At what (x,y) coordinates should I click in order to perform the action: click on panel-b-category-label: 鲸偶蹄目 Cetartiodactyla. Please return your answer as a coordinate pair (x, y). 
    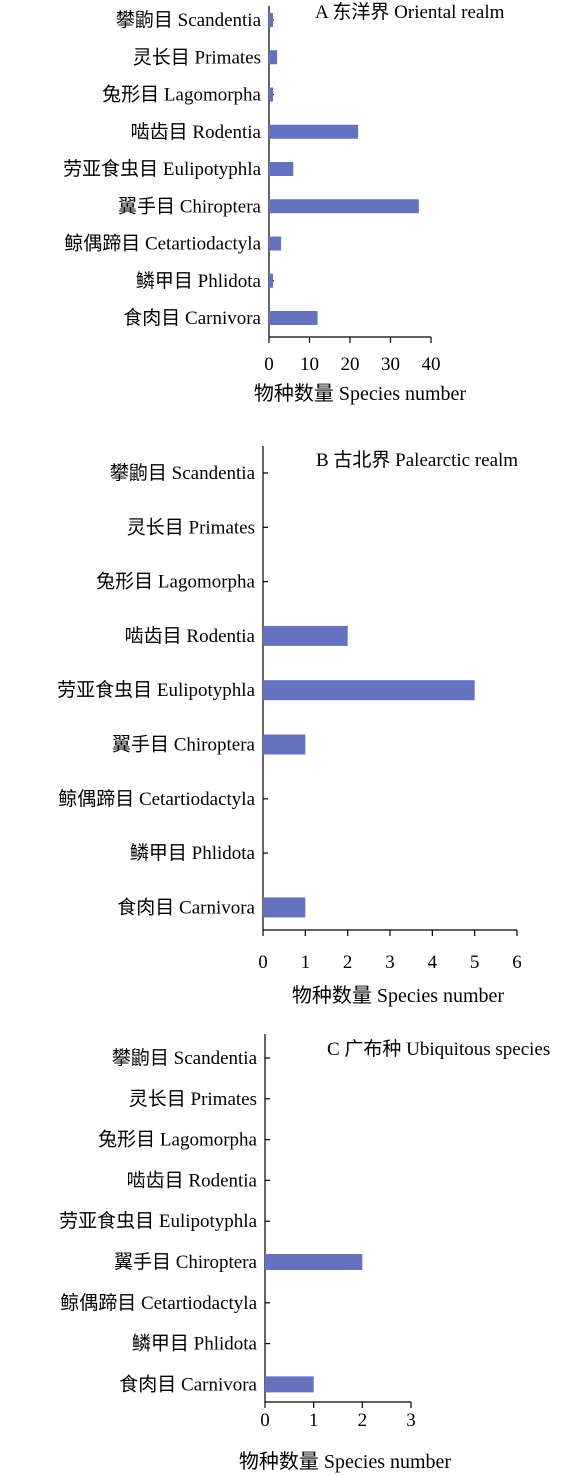
    Looking at the image, I should click on (156, 799).